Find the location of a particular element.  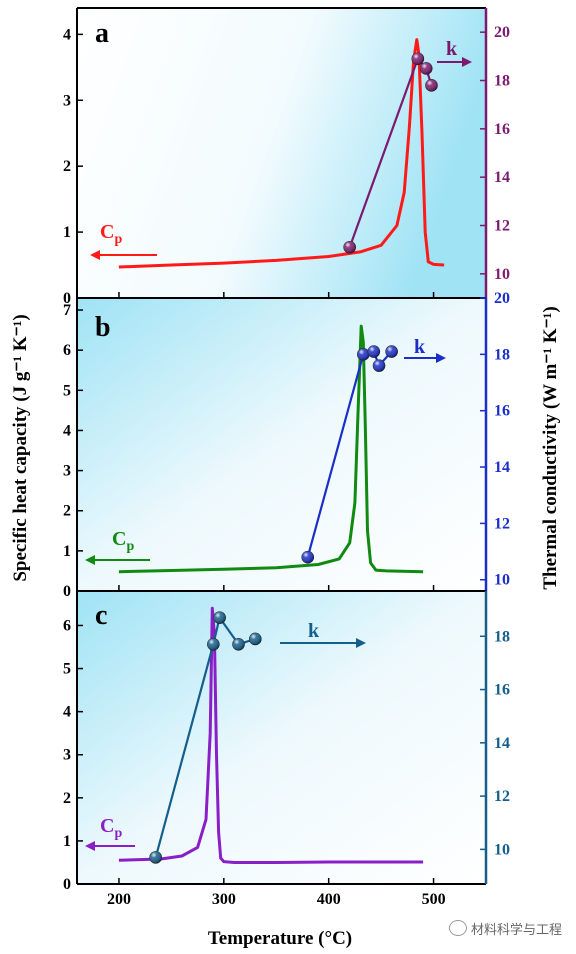

k-line is located at coordinates (390, 152).